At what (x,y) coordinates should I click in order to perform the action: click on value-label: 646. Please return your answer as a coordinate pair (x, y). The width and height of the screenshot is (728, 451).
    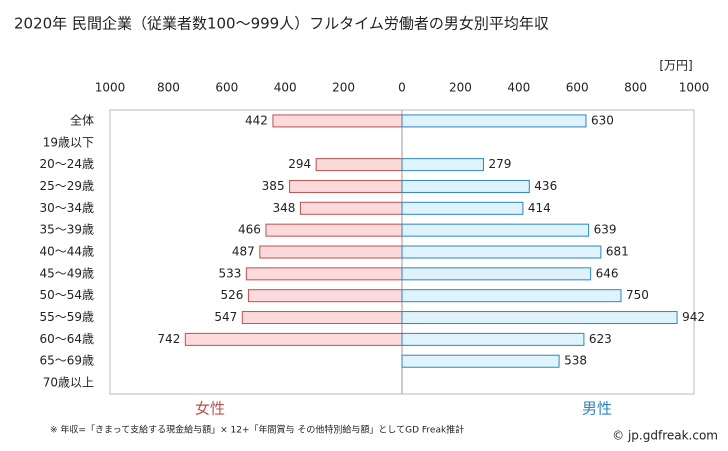
    Looking at the image, I should click on (607, 273).